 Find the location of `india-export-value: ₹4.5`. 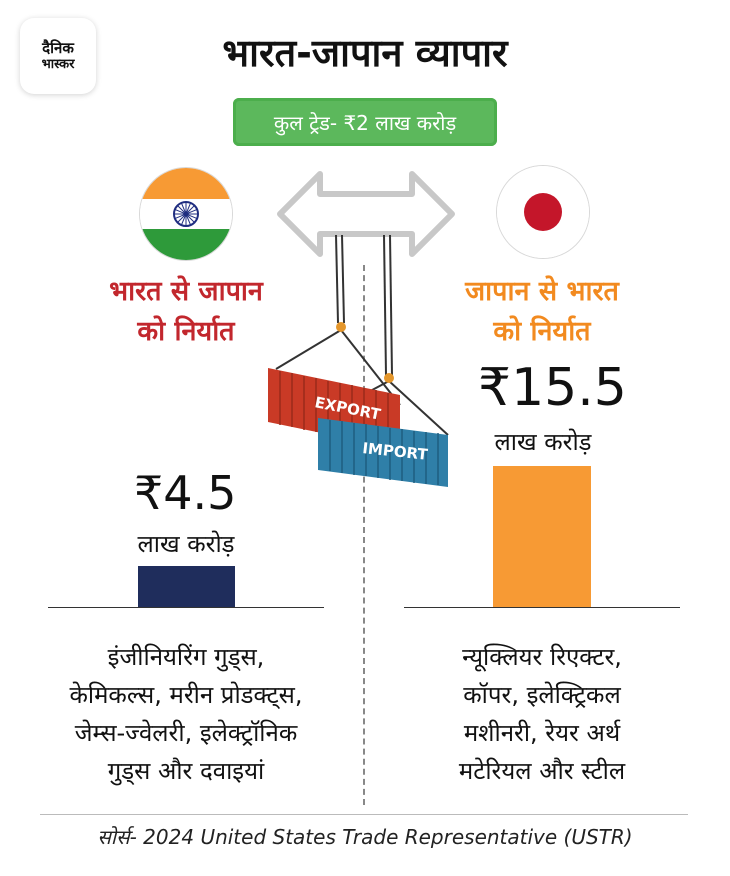

india-export-value: ₹4.5 is located at coordinates (185, 493).